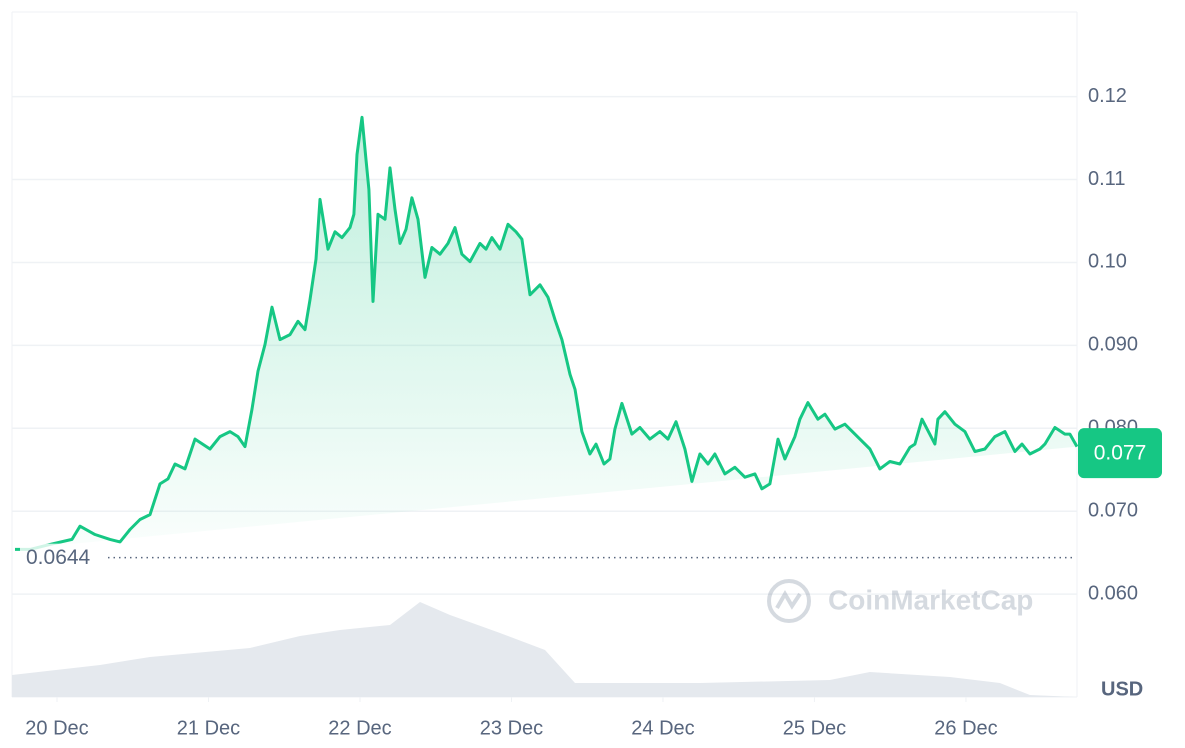 This screenshot has width=1185, height=748. I want to click on y-tick-label: 0.060, so click(1113, 593).